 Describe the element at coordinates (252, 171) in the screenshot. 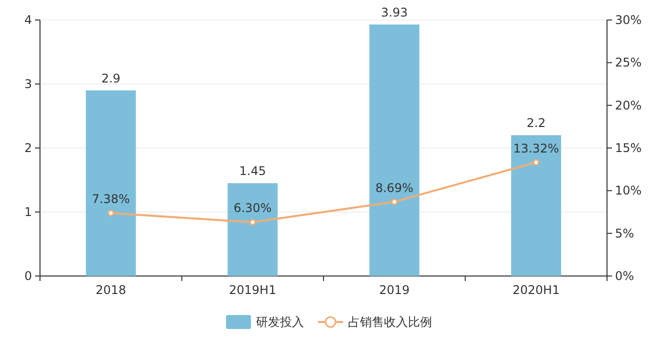

I see `data-label: 1.45` at that location.